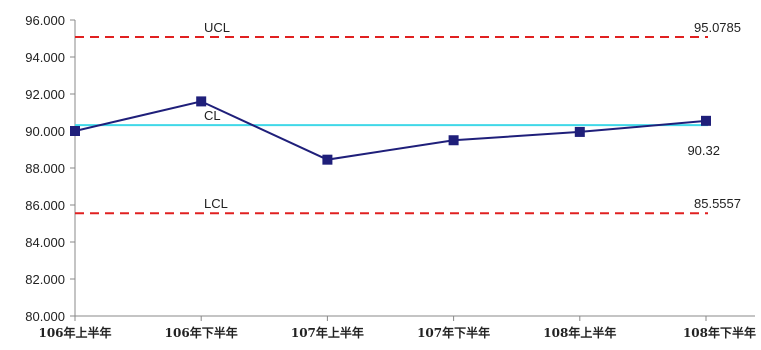  Describe the element at coordinates (212, 115) in the screenshot. I see `cl-label: CL` at that location.